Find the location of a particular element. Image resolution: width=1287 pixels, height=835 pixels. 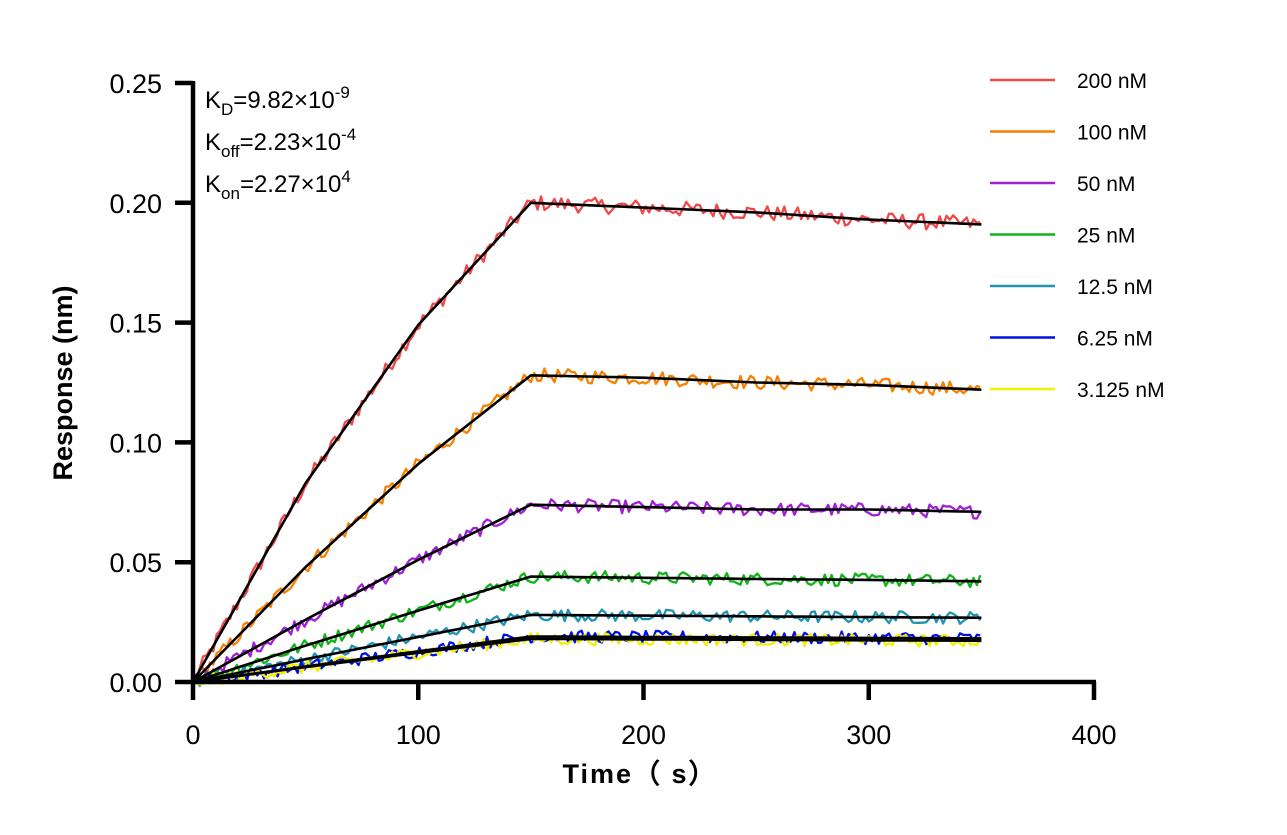

annotation-koff: Koff=2.23×10-4 is located at coordinates (280, 143).